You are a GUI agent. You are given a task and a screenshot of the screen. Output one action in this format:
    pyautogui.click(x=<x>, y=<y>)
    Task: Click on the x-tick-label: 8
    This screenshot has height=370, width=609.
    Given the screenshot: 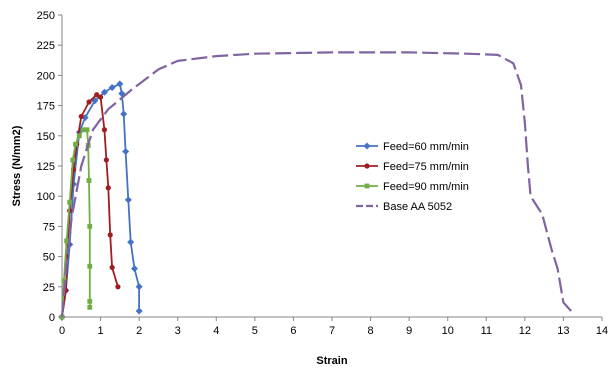 What is the action you would take?
    pyautogui.click(x=371, y=331)
    